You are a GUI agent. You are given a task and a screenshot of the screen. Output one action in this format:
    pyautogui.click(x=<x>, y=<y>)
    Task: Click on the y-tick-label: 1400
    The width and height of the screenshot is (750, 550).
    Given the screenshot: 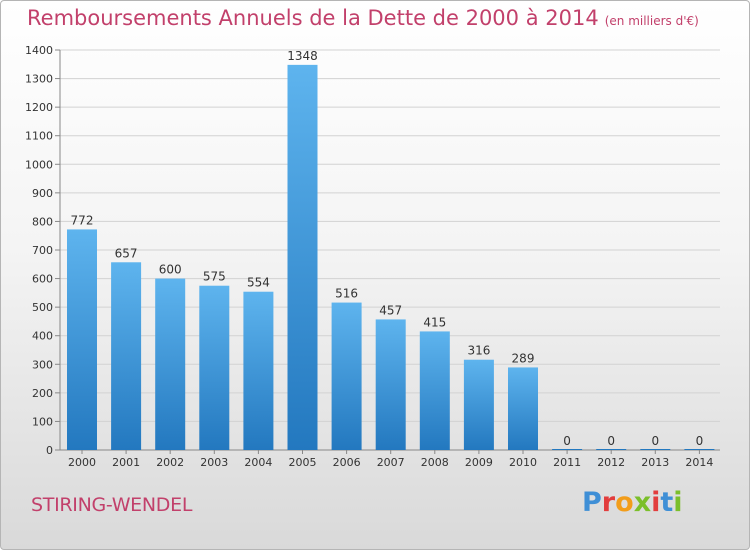 What is the action you would take?
    pyautogui.click(x=39, y=50)
    